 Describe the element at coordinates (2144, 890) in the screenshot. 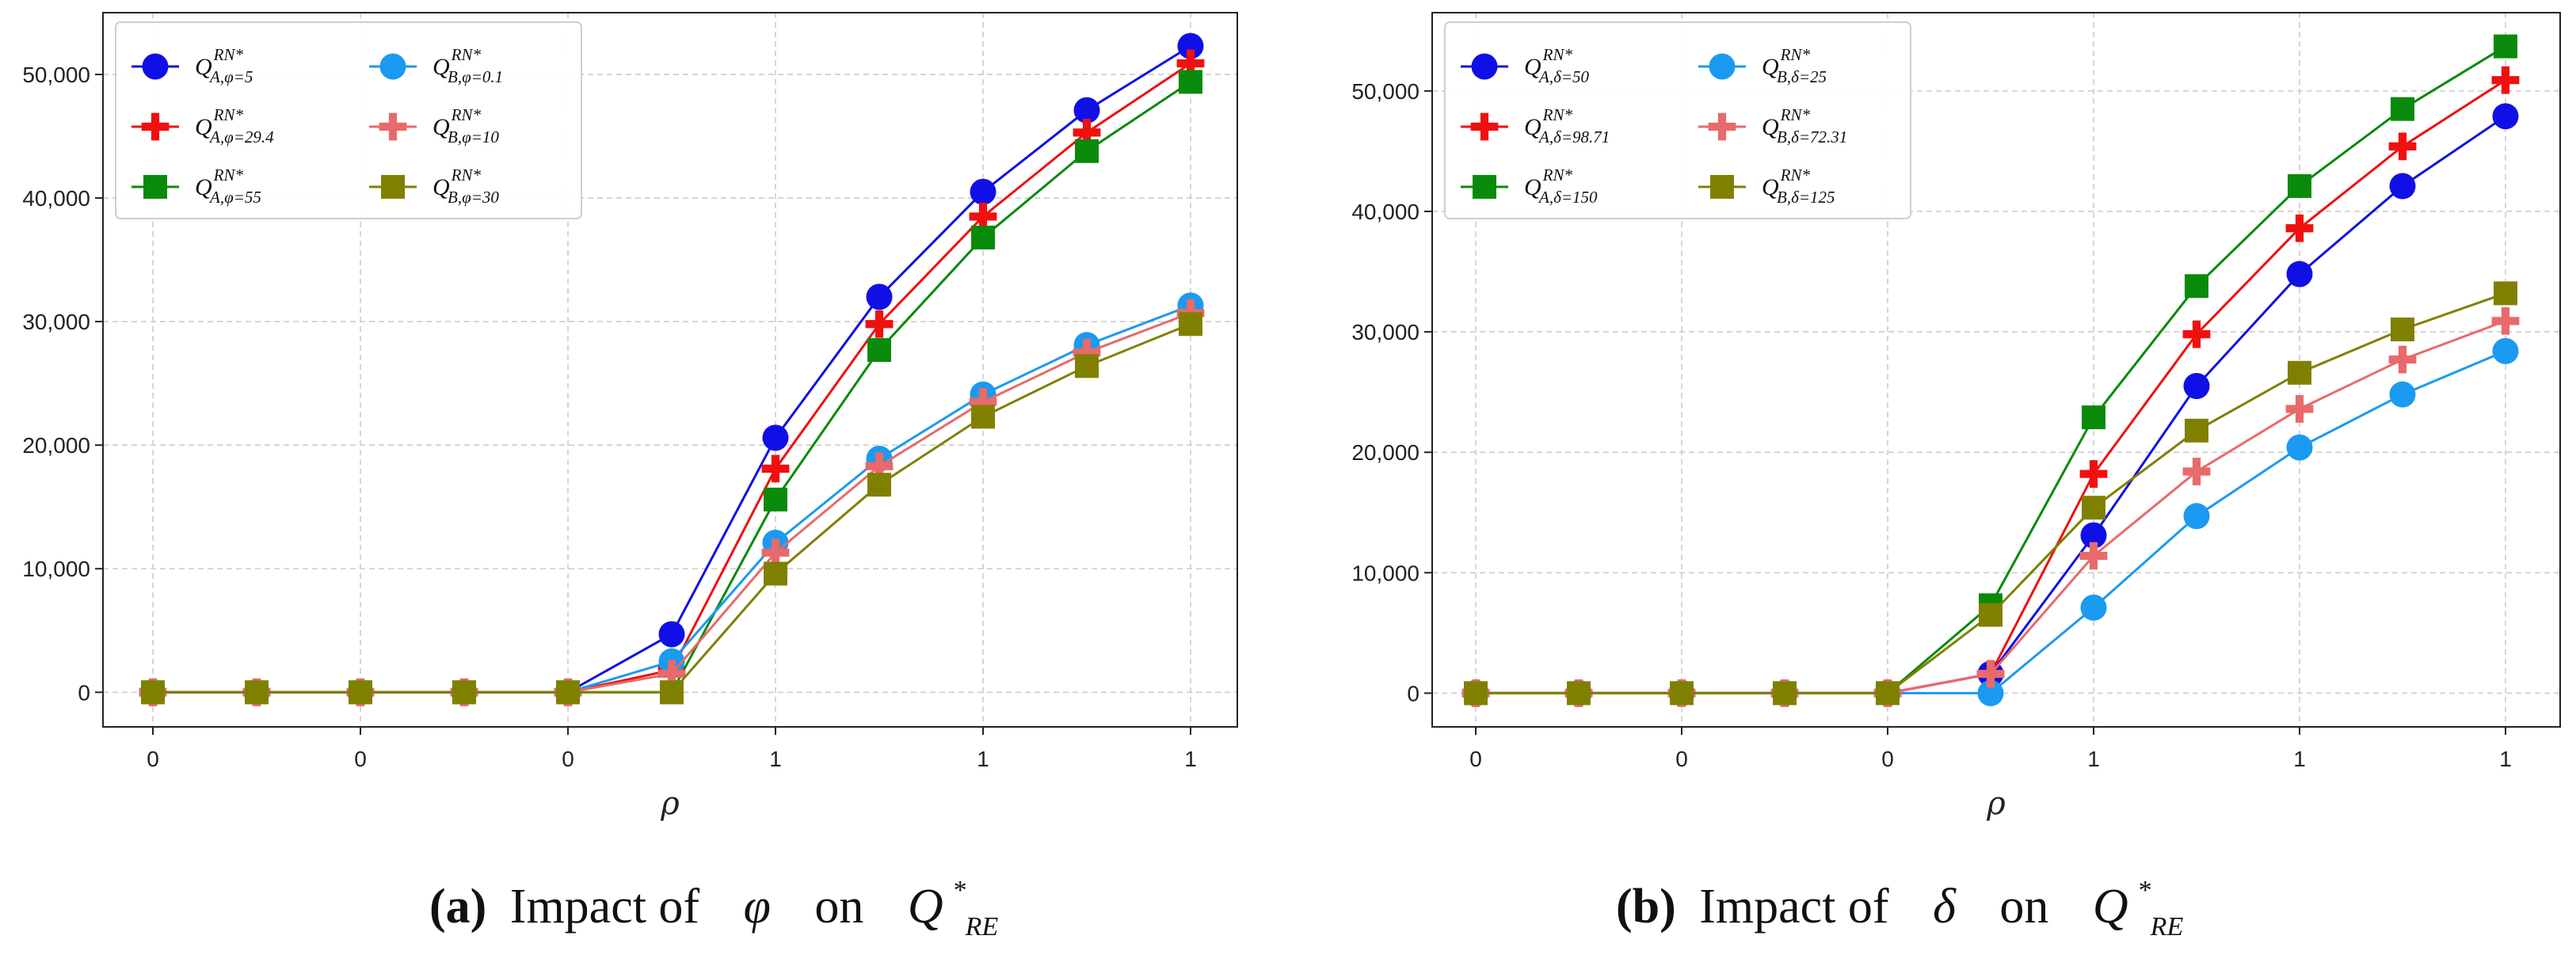

I see `caption-b-qty-sup: *` at that location.